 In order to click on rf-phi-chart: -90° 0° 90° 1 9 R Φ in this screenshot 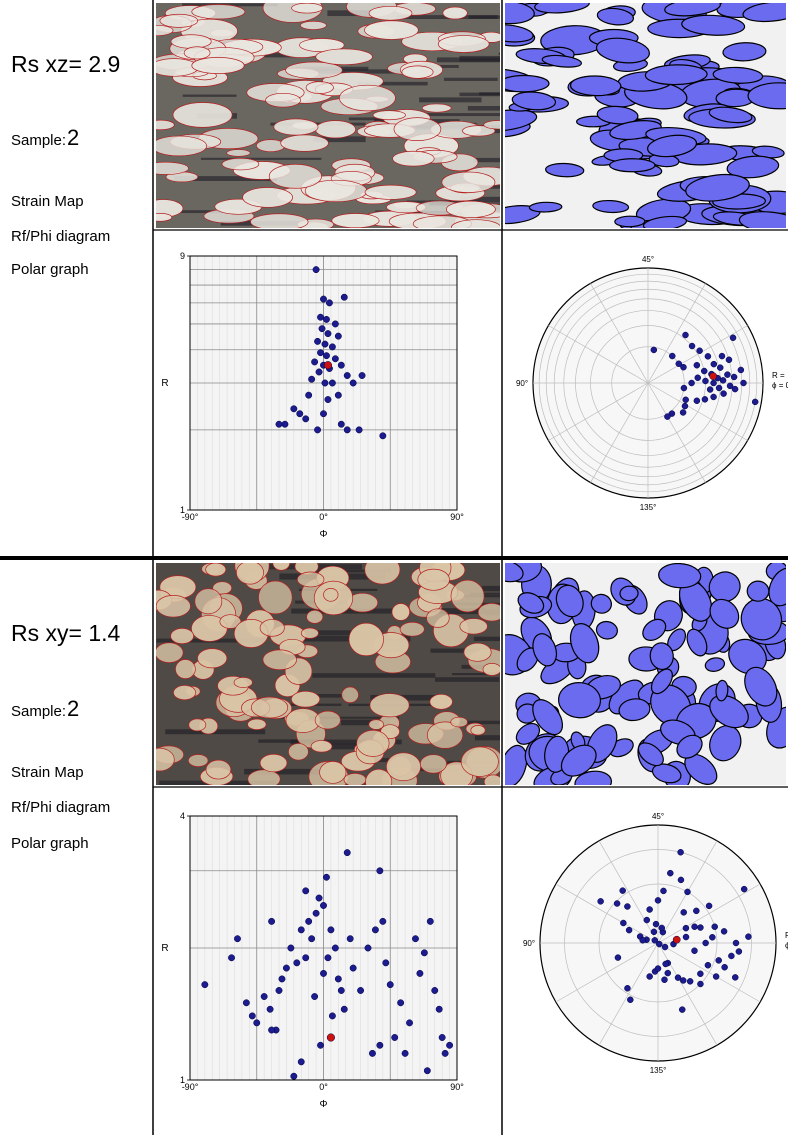, I will do `click(312, 395)`.